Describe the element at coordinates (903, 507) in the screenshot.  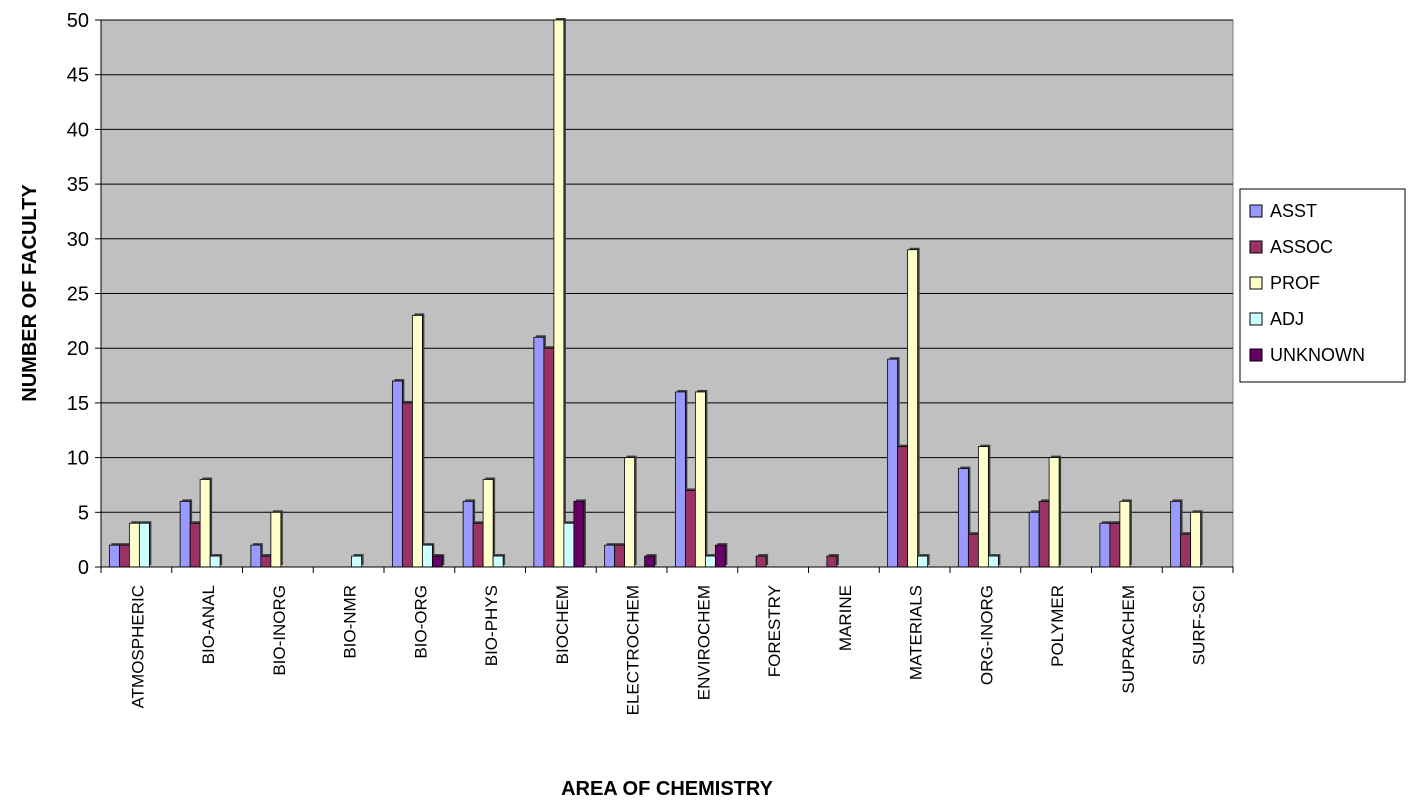
I see `bar-assoc-materials` at that location.